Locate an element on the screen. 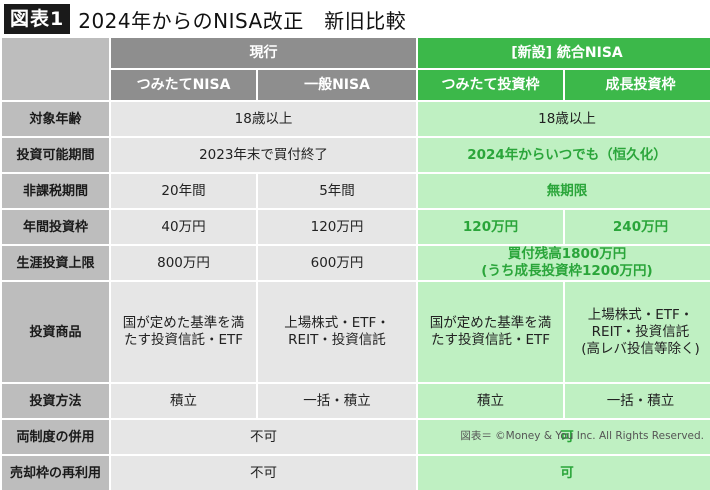  cell-lifetime-tsumitate: 800万円 is located at coordinates (183, 263).